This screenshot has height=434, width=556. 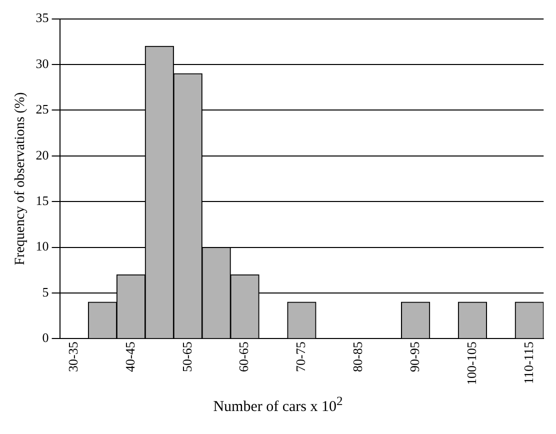 What do you see at coordinates (300, 357) in the screenshot?
I see `x-tick-label: 70-75` at bounding box center [300, 357].